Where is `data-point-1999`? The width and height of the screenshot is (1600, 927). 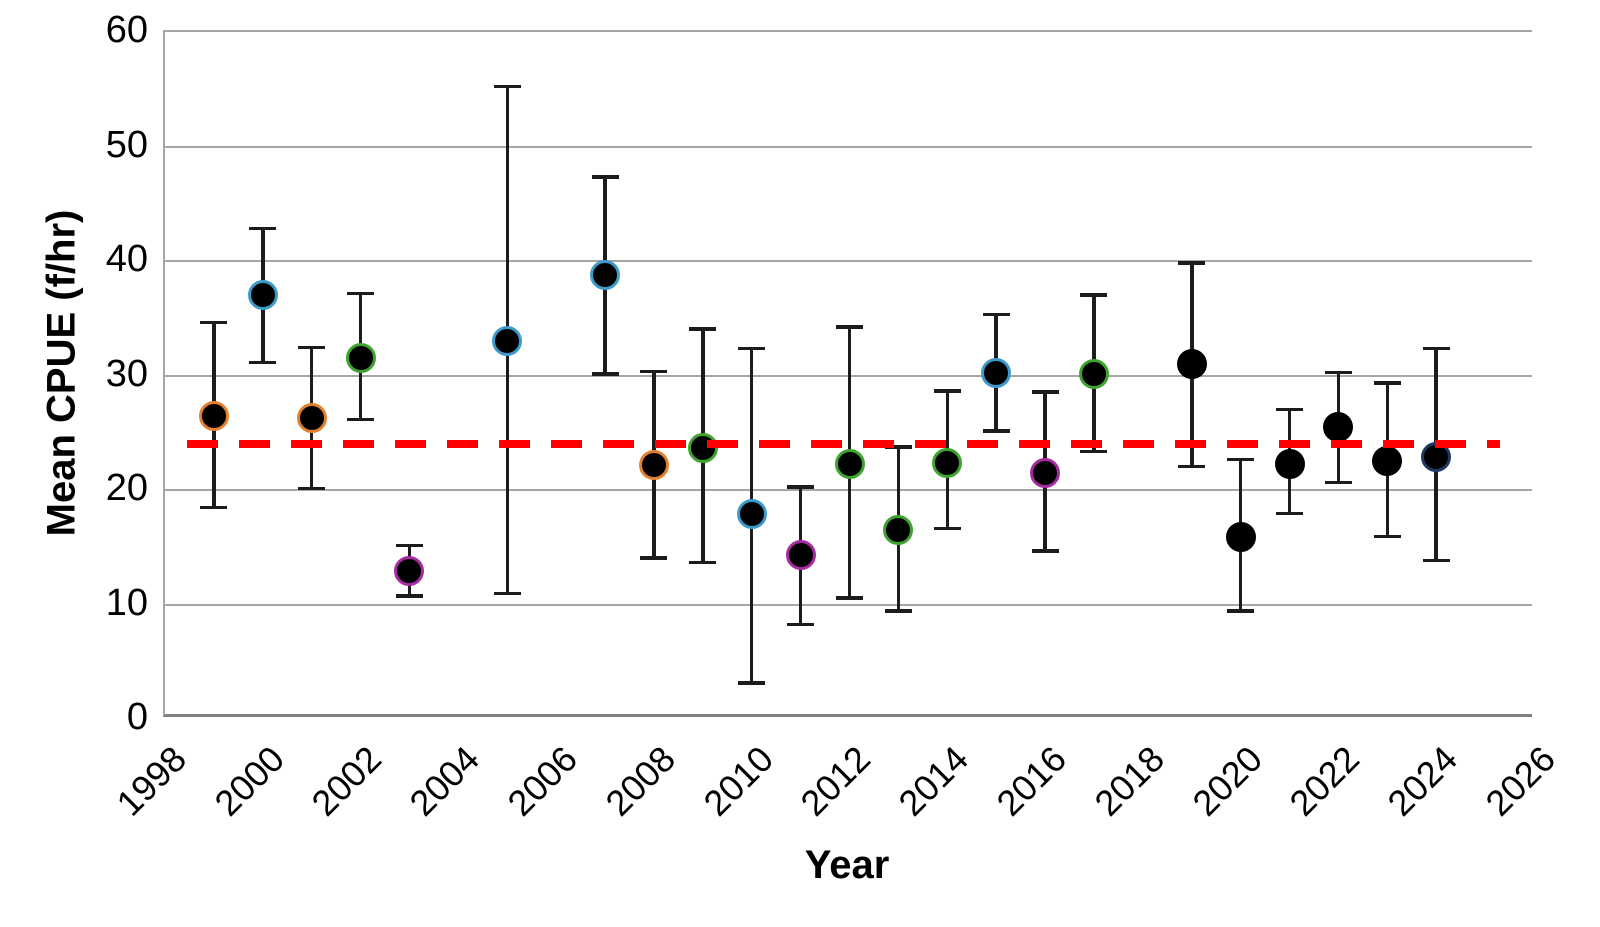
data-point-1999 is located at coordinates (213, 415).